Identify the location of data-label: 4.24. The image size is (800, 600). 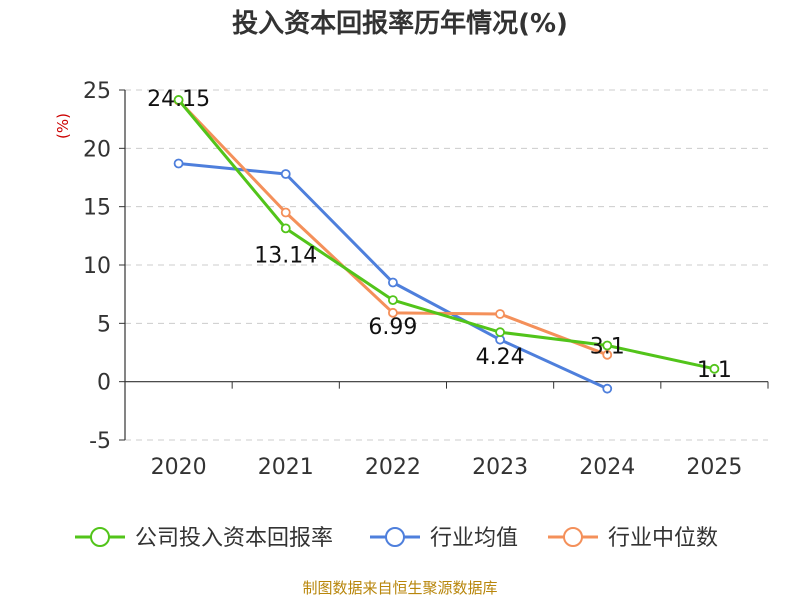
(500, 357).